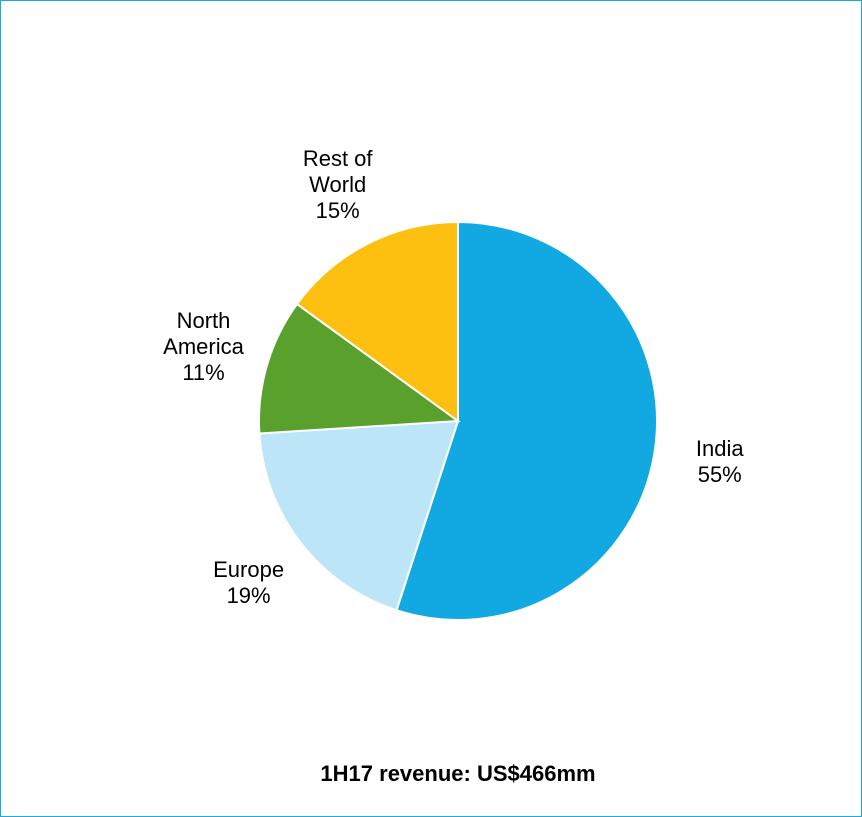 The image size is (862, 817). Describe the element at coordinates (458, 773) in the screenshot. I see `chart-title: 1H17 revenue: US$466mm` at that location.